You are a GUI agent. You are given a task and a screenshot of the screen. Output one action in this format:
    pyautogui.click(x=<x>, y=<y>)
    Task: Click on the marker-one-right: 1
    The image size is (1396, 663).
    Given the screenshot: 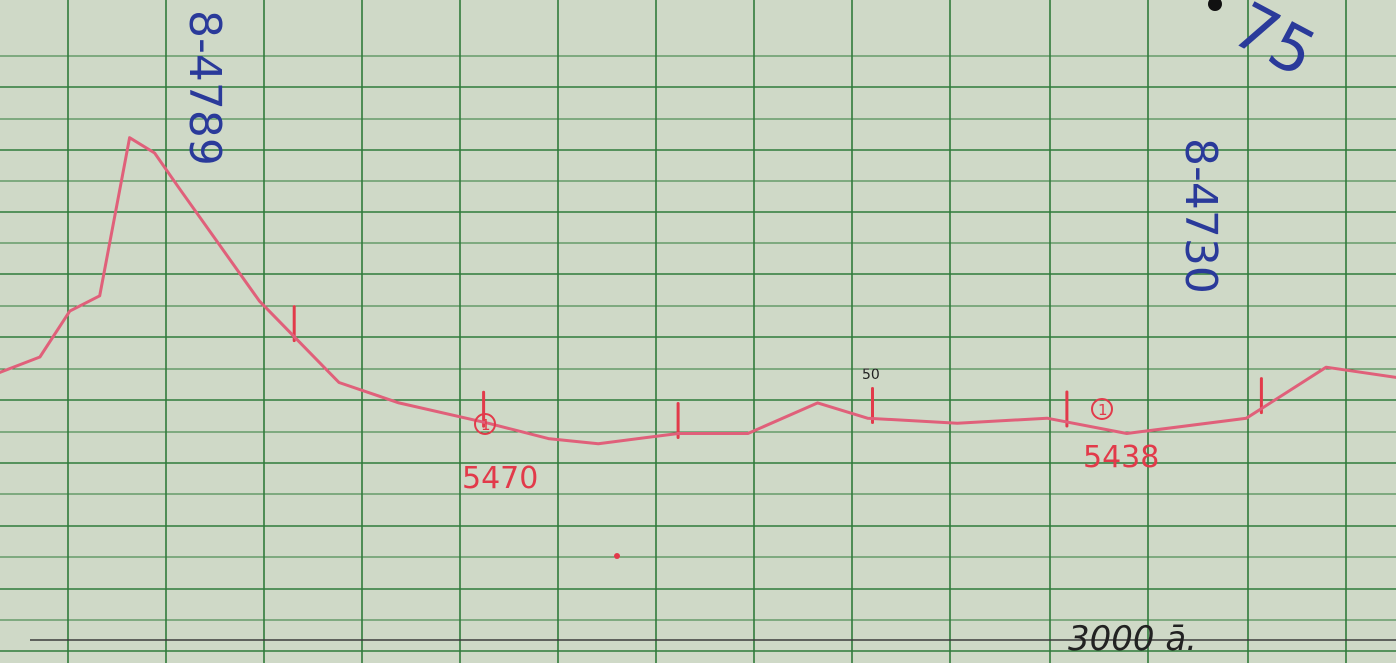 What is the action you would take?
    pyautogui.click(x=1103, y=410)
    